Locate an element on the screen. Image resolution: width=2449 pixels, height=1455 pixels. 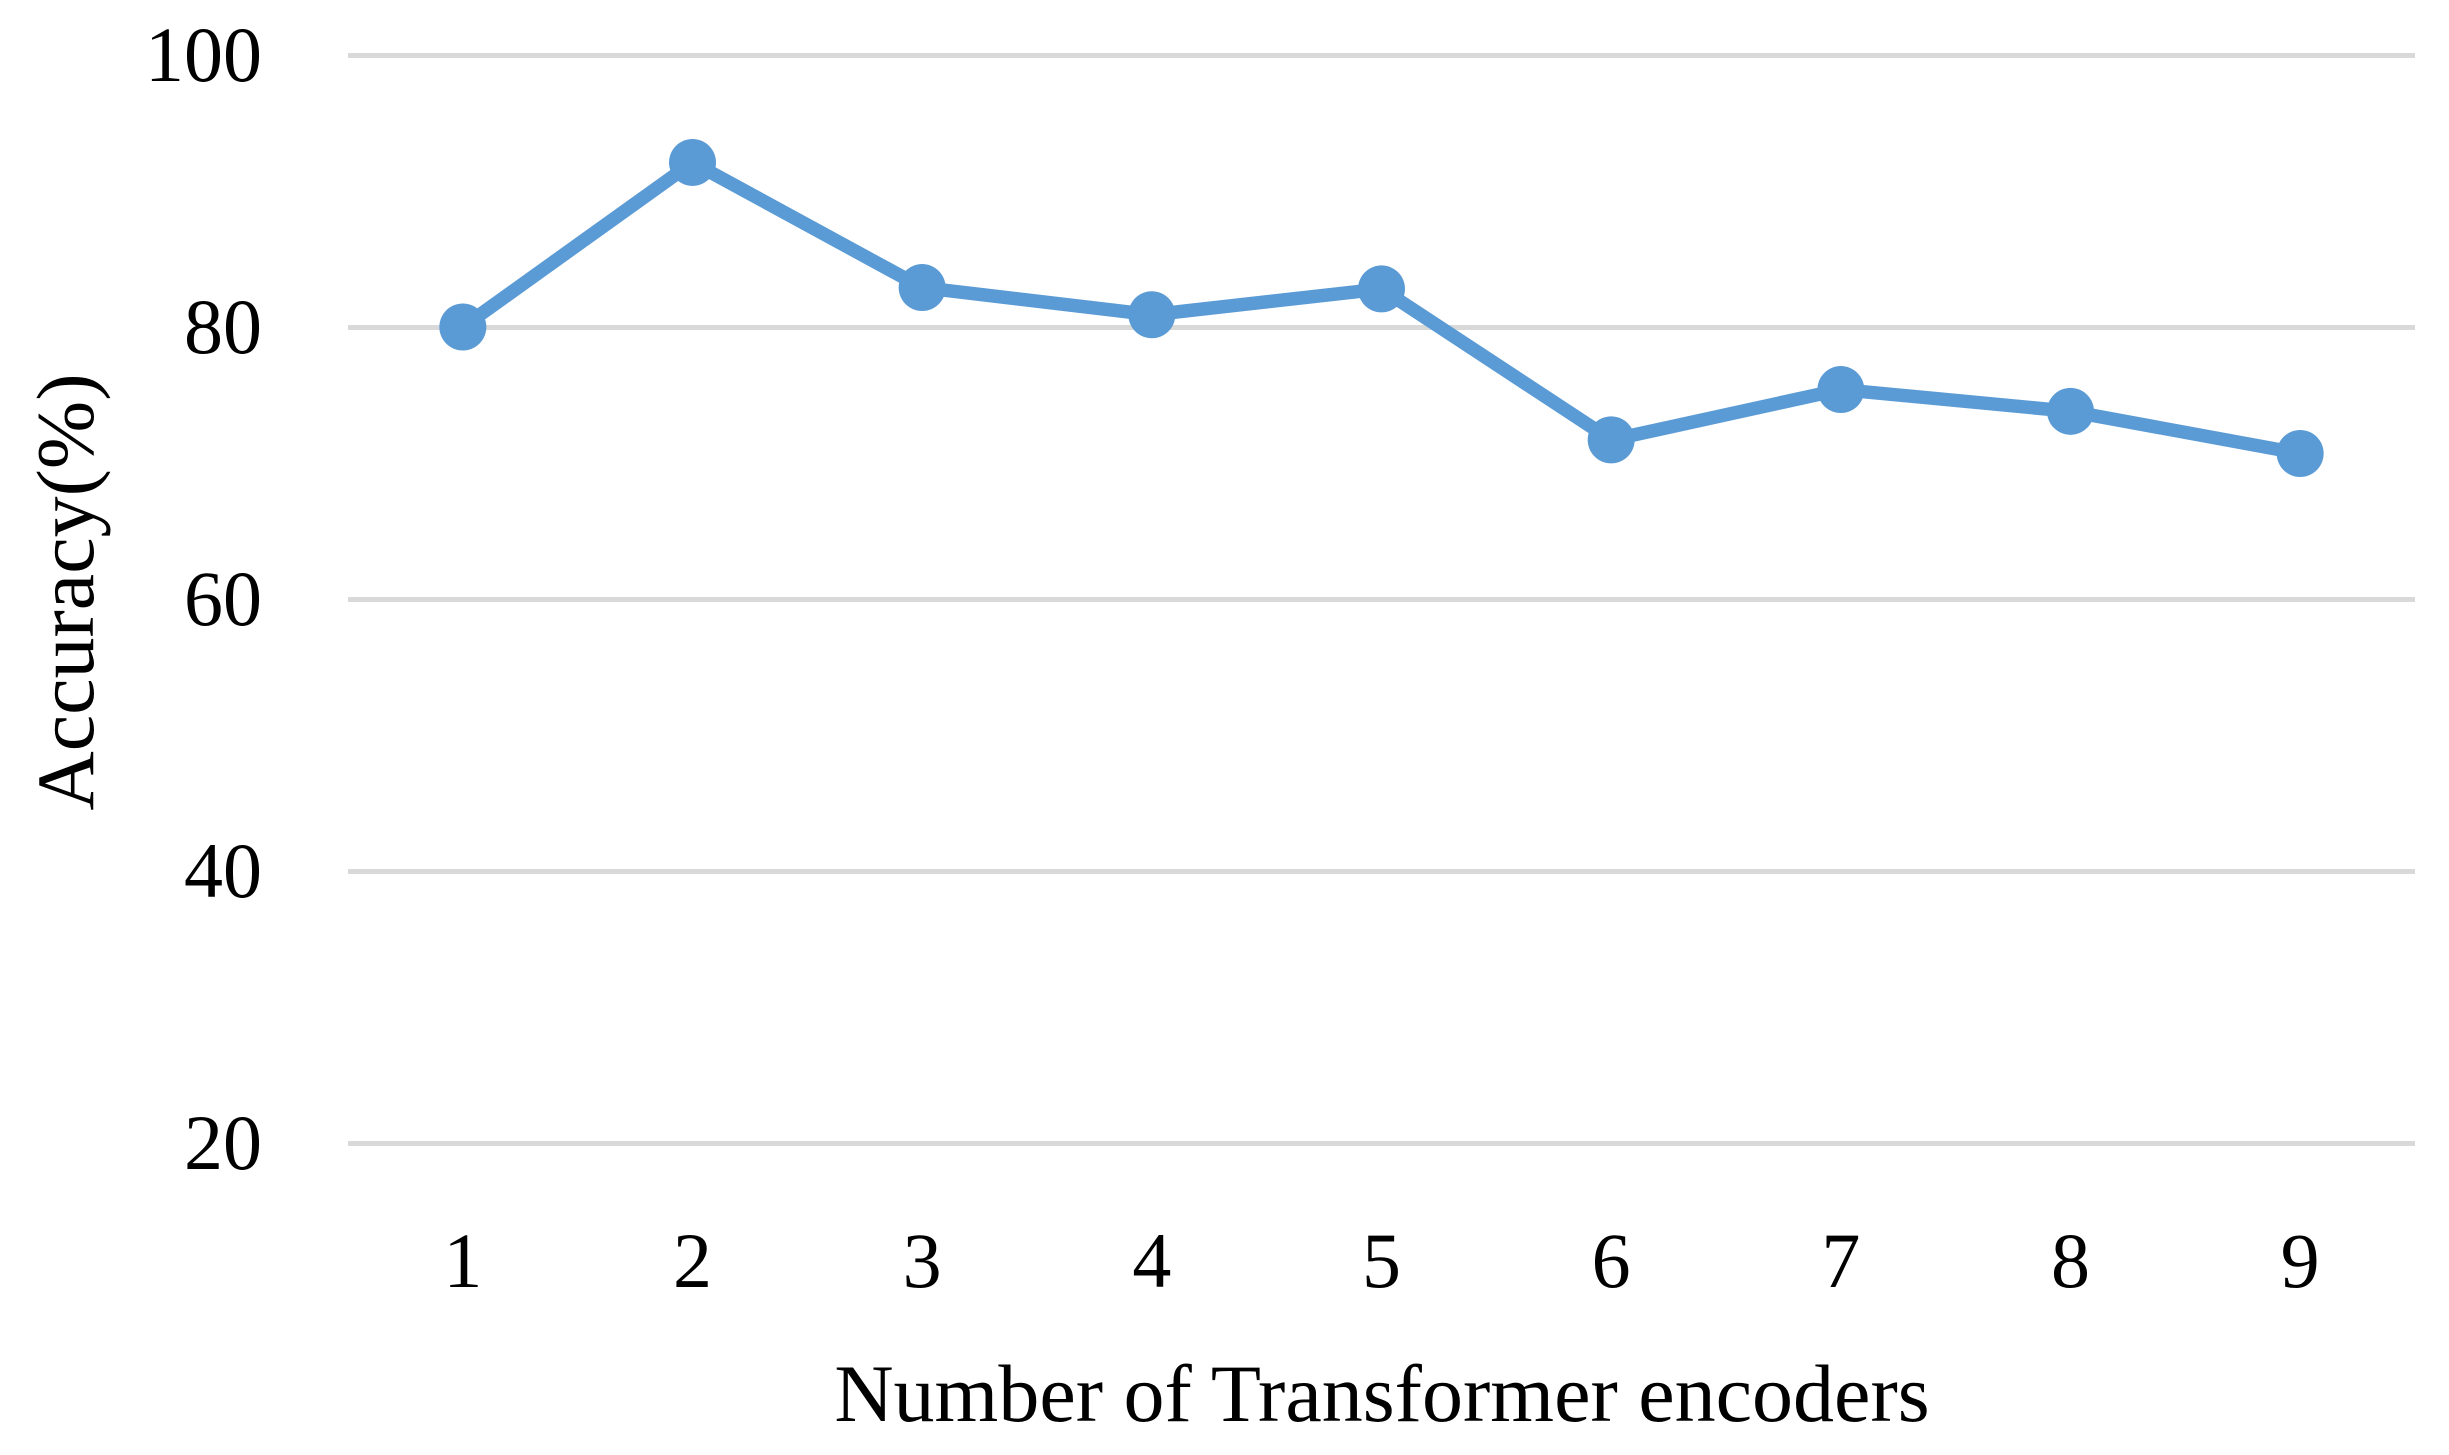
x-tick-label-5: 5 is located at coordinates (1381, 1260).